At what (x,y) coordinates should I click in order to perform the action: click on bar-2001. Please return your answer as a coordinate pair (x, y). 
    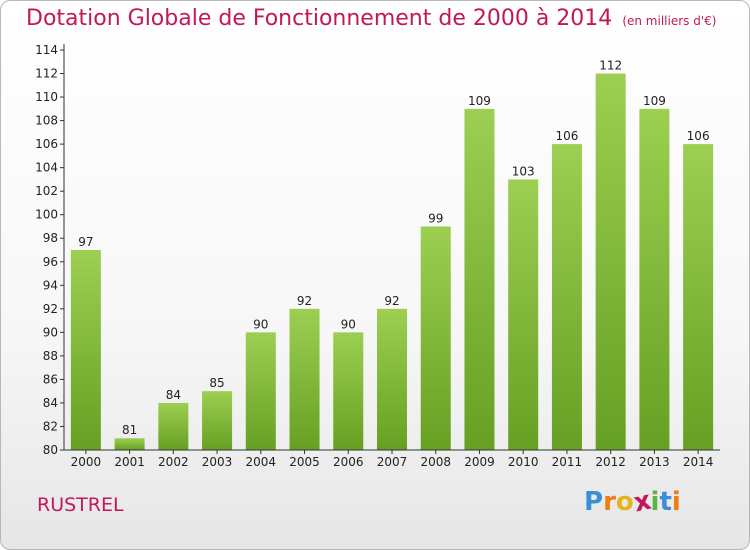
    Looking at the image, I should click on (129, 444).